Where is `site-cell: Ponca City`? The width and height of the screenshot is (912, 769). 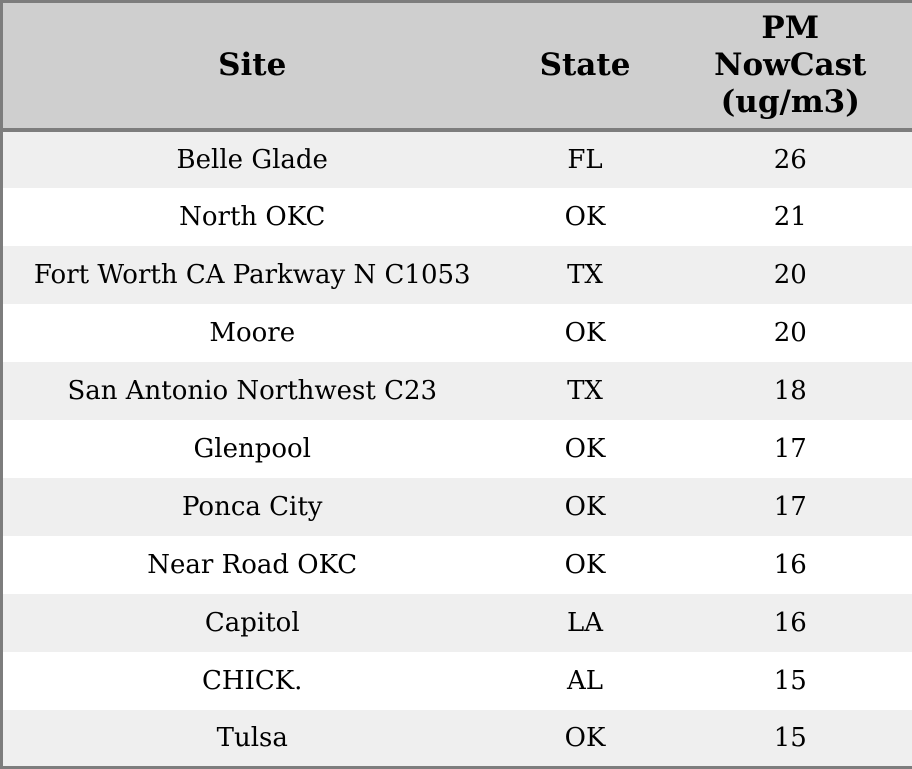 site-cell: Ponca City is located at coordinates (252, 506).